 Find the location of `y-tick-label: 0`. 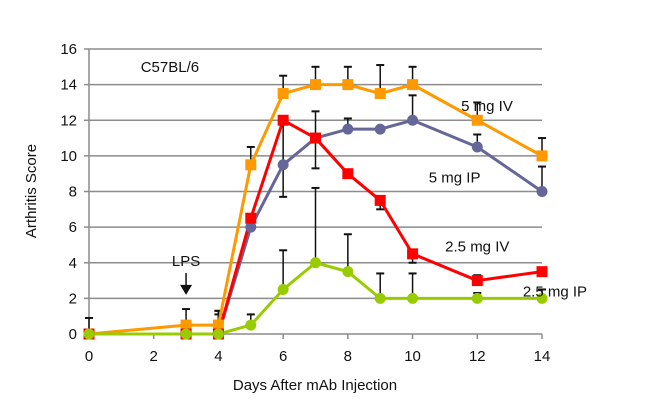

y-tick-label: 0 is located at coordinates (73, 334).